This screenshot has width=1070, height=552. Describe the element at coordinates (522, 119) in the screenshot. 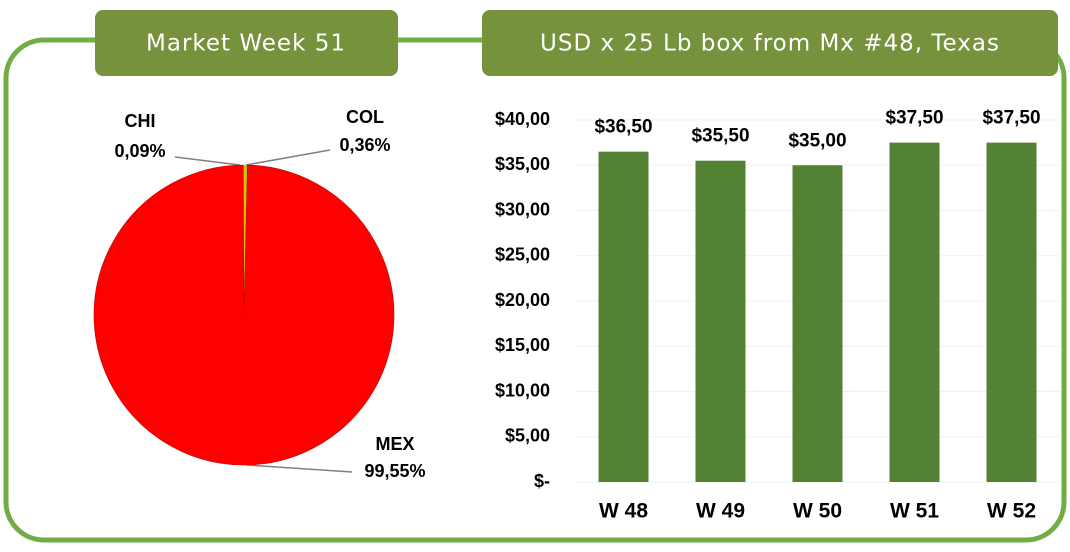

I see `y-tick-label: $40,00` at that location.